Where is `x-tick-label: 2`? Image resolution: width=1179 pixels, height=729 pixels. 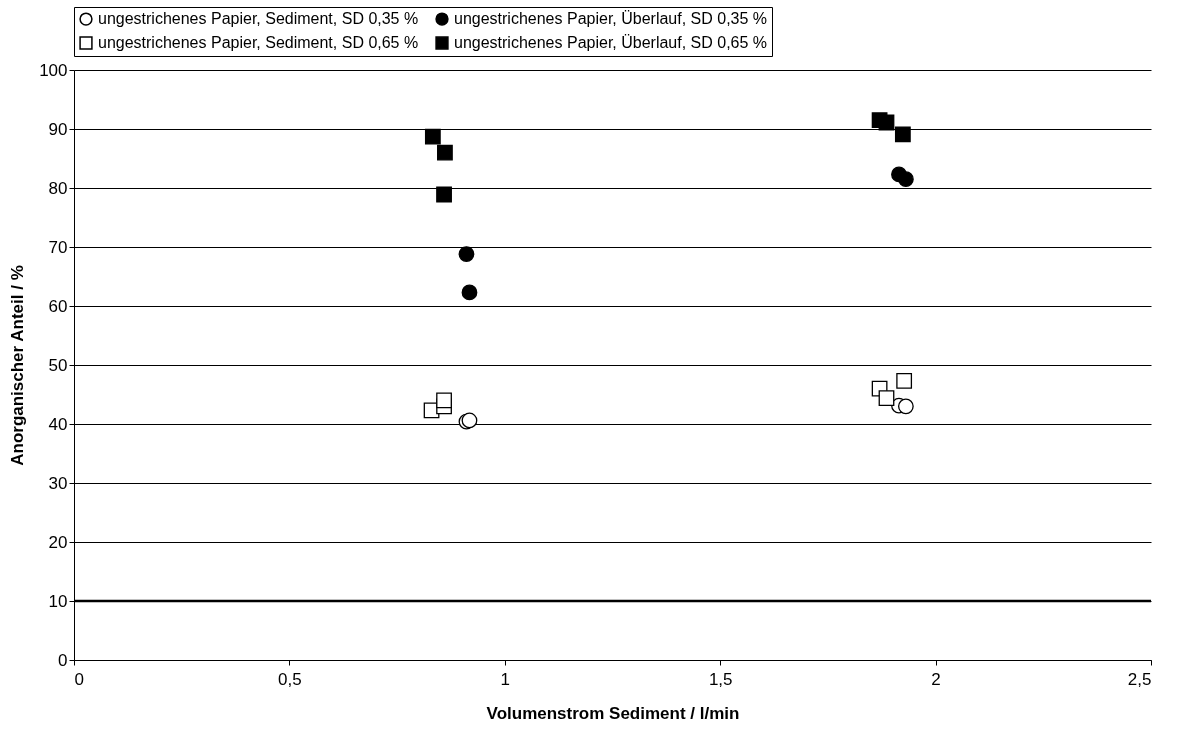
x-tick-label: 2 is located at coordinates (936, 679).